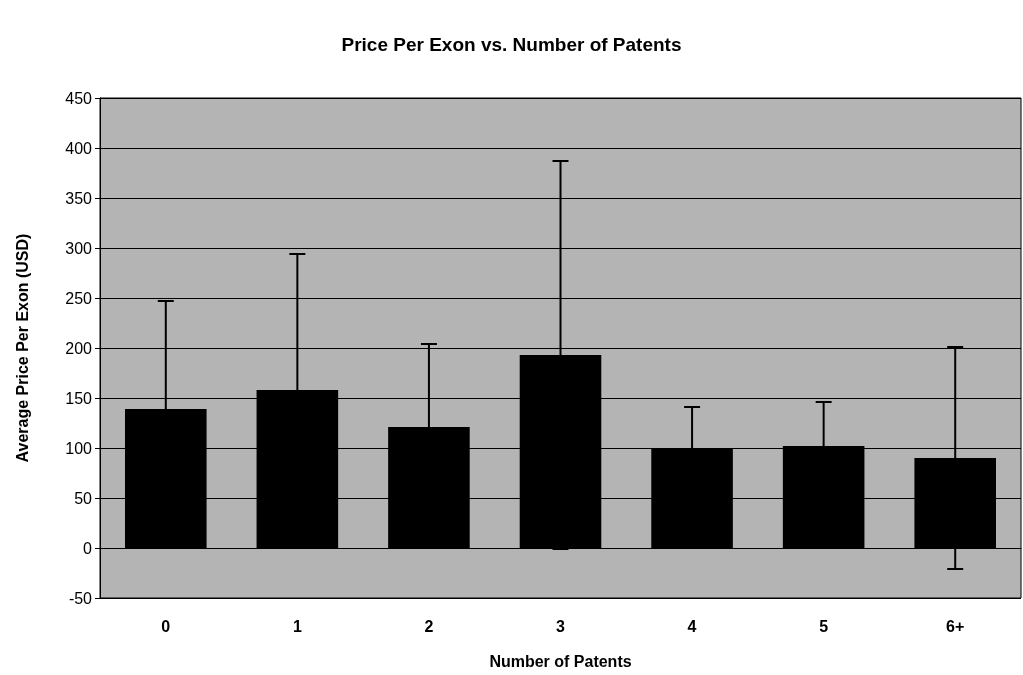  I want to click on y-tick-label: 250, so click(79, 298).